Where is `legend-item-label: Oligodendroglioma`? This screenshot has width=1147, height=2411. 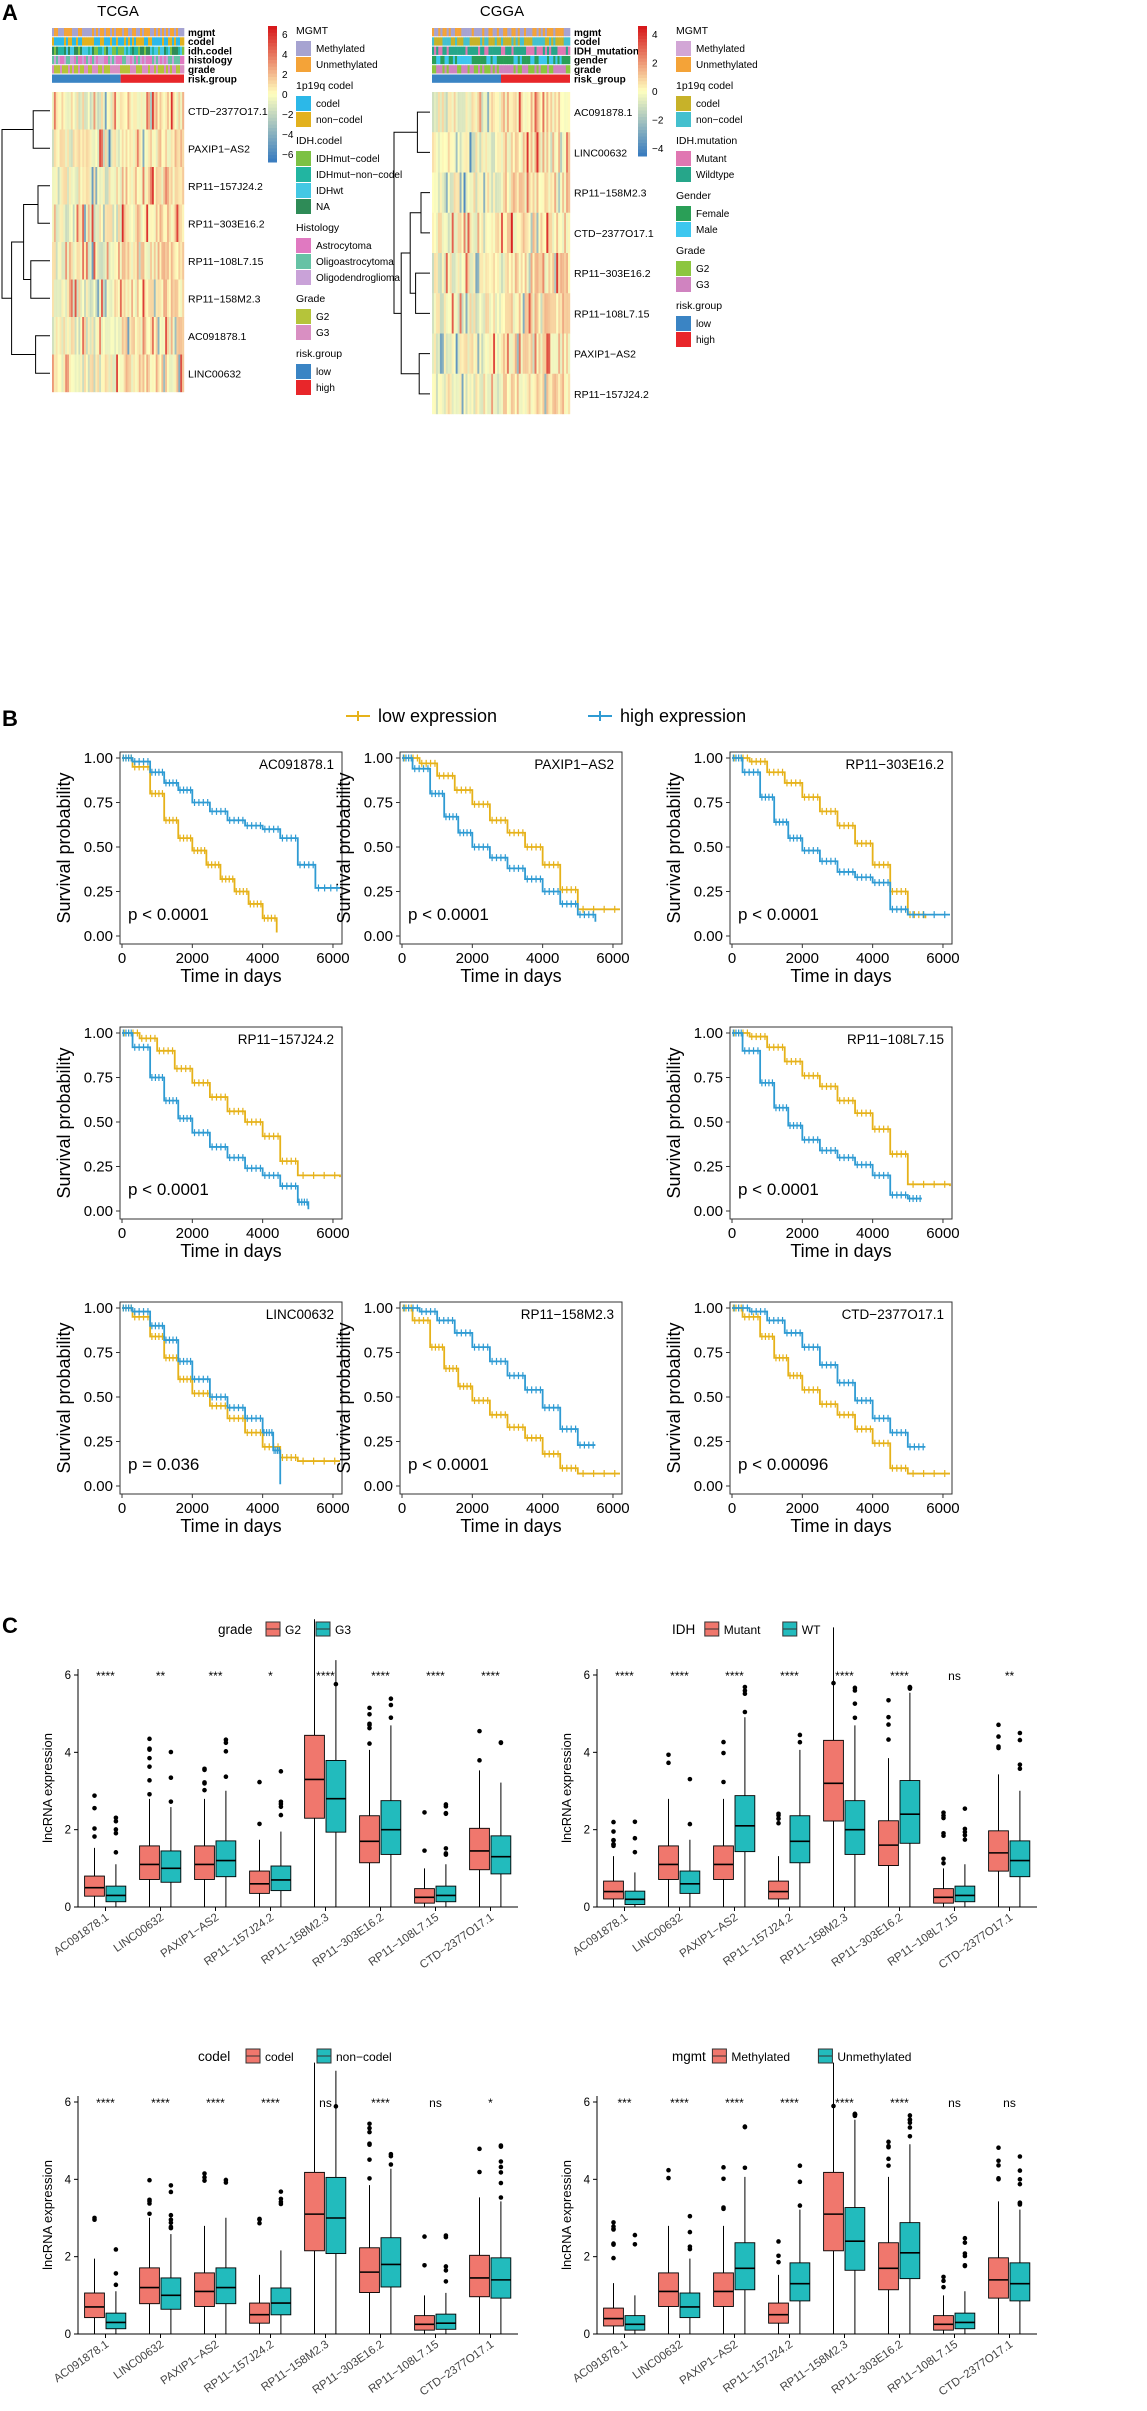 legend-item-label: Oligodendroglioma is located at coordinates (358, 278).